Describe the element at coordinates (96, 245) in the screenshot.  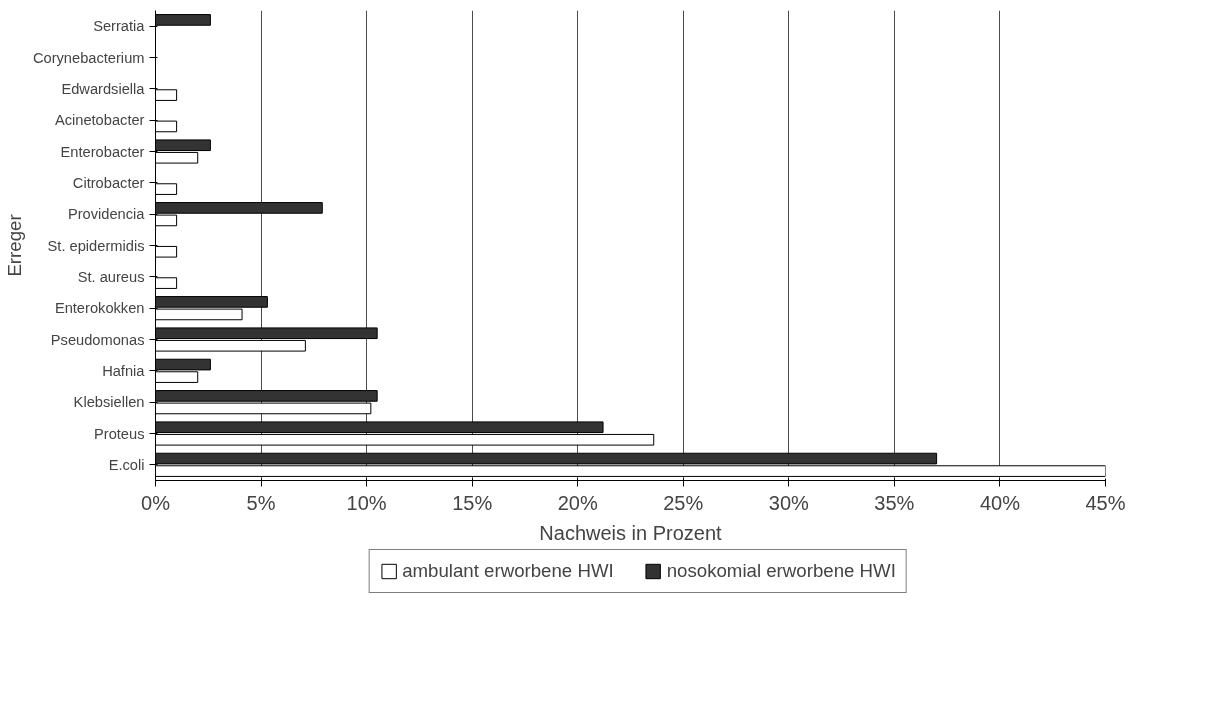
I see `y-tick-label: St. epidermidis` at that location.